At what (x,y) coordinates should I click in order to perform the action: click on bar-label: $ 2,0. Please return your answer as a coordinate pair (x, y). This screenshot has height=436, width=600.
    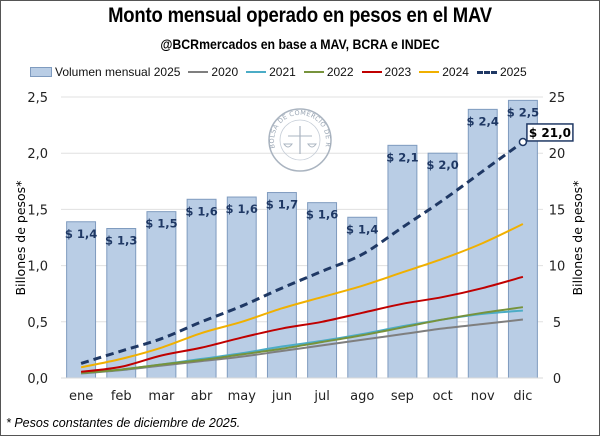
    Looking at the image, I should click on (442, 165).